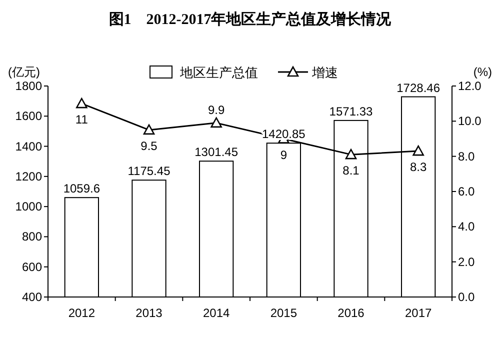  What do you see at coordinates (467, 261) in the screenshot?
I see `y2-tick-label: 2.0` at bounding box center [467, 261].